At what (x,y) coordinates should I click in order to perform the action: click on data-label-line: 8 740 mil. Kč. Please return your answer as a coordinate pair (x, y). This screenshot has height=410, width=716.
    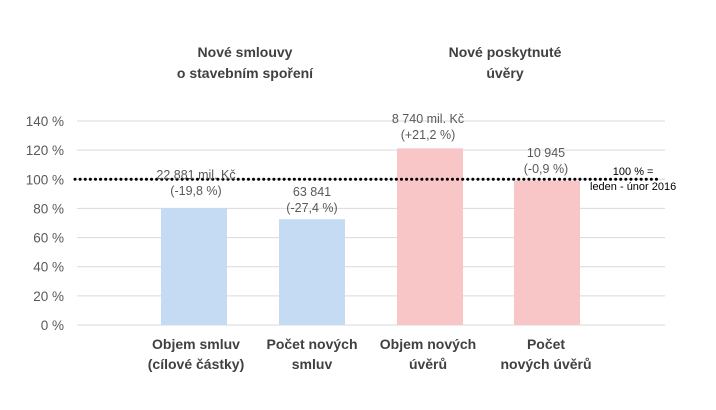
    Looking at the image, I should click on (428, 119).